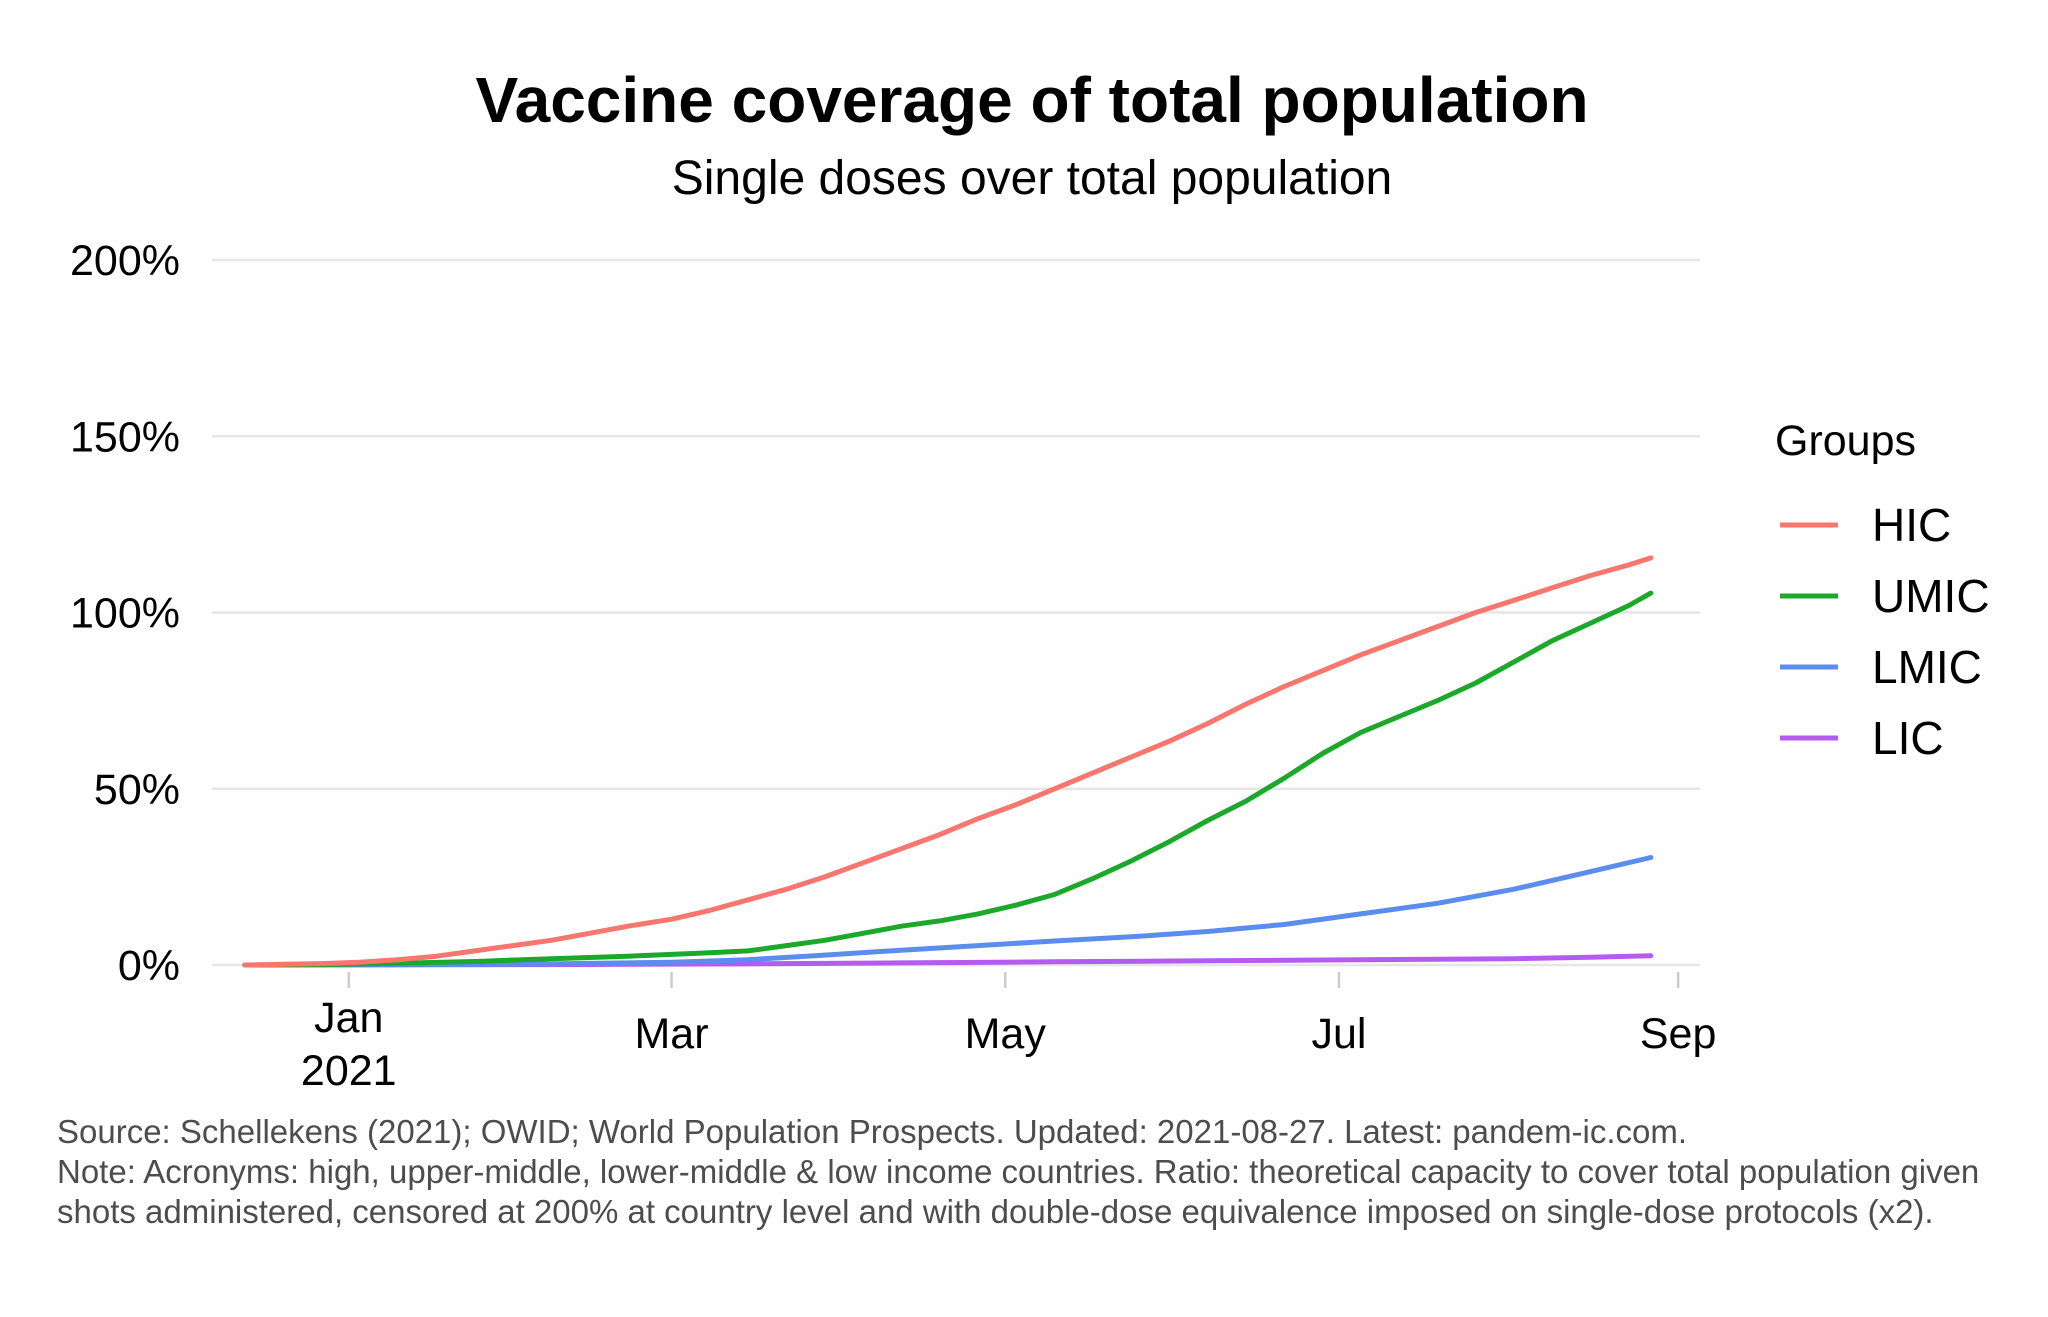 The image size is (2048, 1317). What do you see at coordinates (1911, 525) in the screenshot?
I see `legend-label-hic: HIC` at bounding box center [1911, 525].